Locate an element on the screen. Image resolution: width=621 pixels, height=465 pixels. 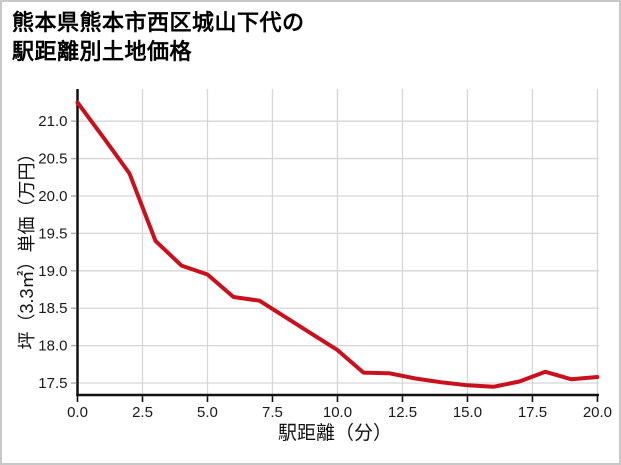
x-axis-label: 駅距離（分） is located at coordinates (334, 433).